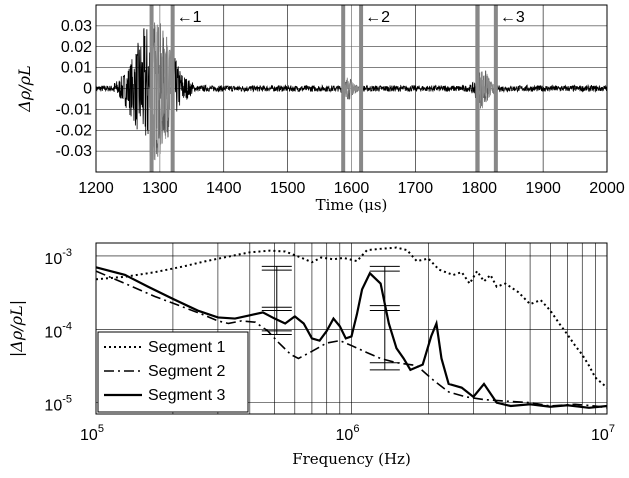  Describe the element at coordinates (607, 188) in the screenshot. I see `x-tick-label: 2000` at that location.